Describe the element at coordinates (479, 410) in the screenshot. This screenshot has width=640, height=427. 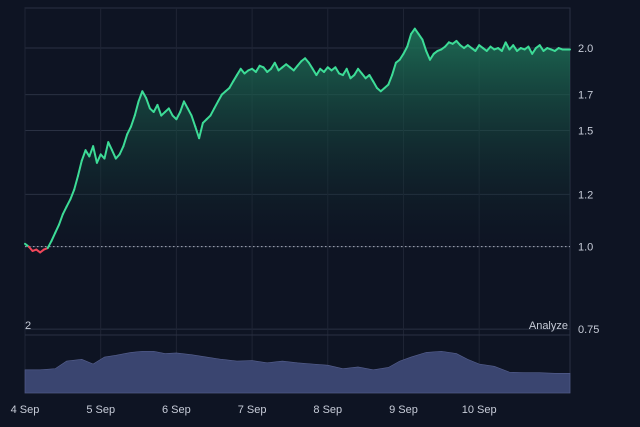
I see `x-tick-label: 10 Sep` at that location.